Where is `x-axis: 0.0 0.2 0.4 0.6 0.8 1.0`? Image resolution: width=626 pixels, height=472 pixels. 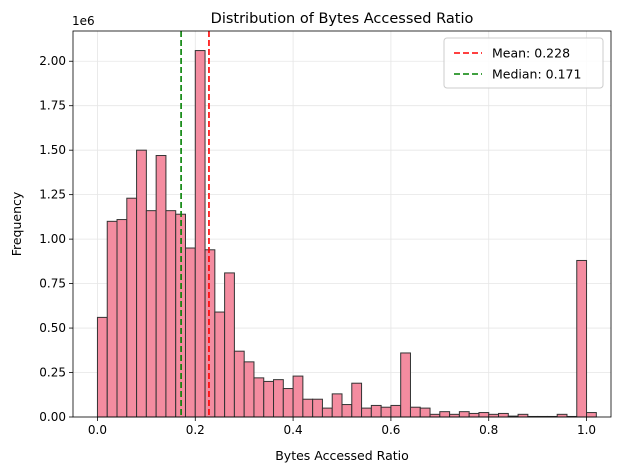 x-axis: 0.0 0.2 0.4 0.6 0.8 1.0 is located at coordinates (342, 427).